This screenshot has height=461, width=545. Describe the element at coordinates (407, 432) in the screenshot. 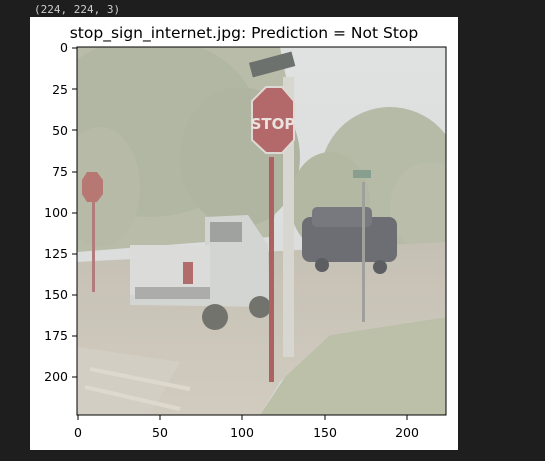

I see `x-tick-label: 200` at that location.